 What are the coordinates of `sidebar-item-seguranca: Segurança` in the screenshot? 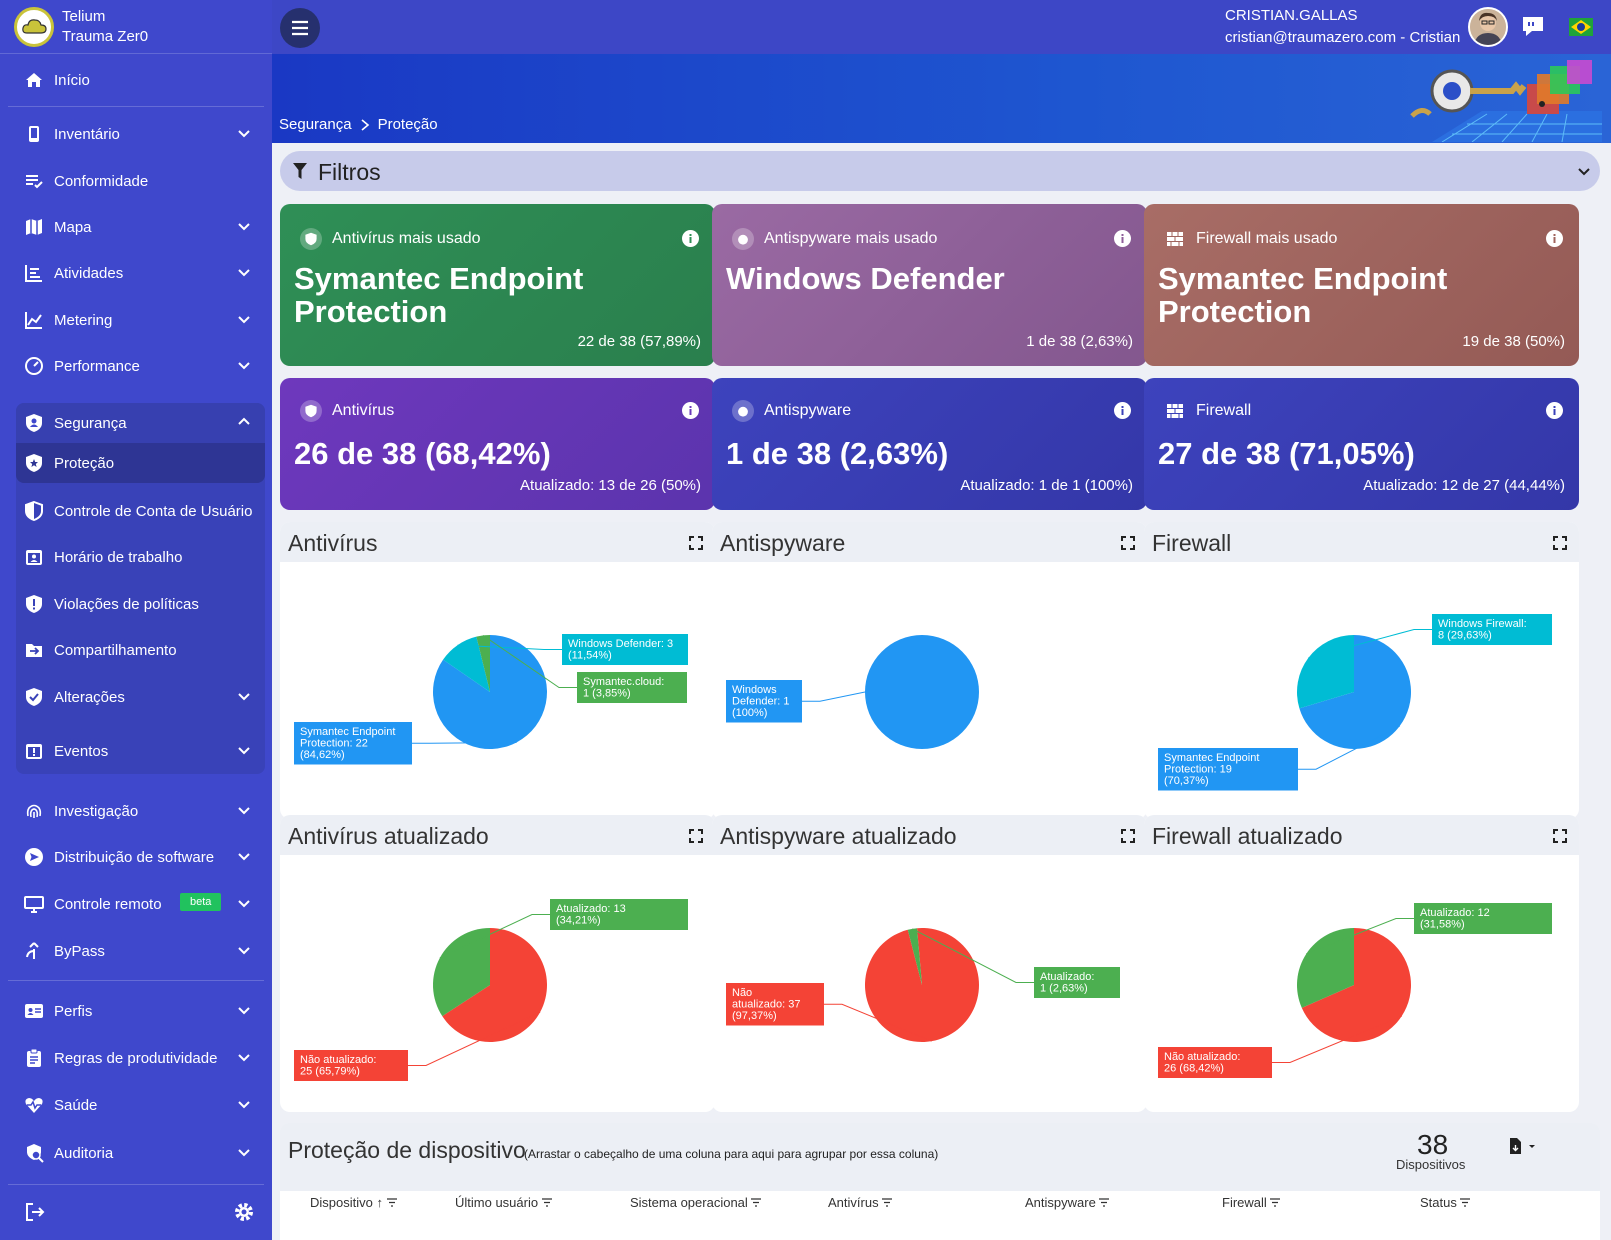 It's located at (136, 423).